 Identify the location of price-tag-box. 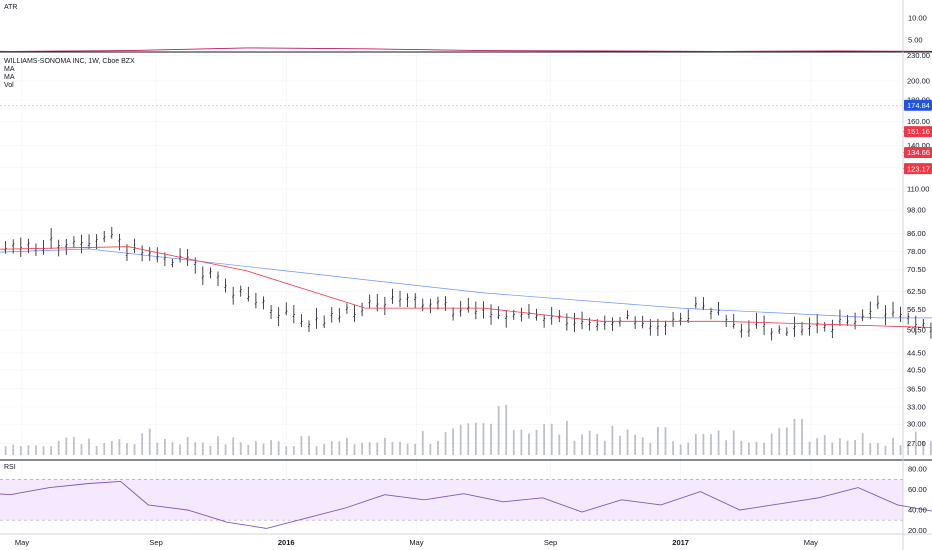
(918, 169).